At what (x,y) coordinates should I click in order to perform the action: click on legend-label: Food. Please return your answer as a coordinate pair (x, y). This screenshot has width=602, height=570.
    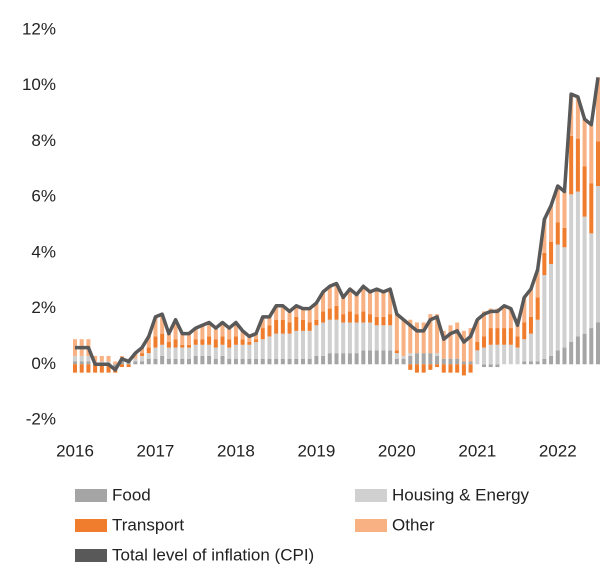
    Looking at the image, I should click on (131, 494).